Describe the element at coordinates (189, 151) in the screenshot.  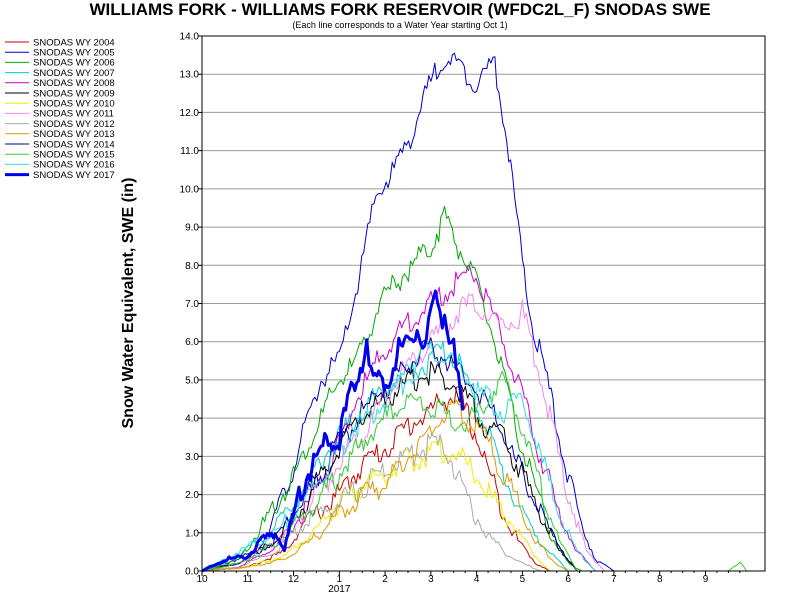
I see `y-tick-label: 11.0` at that location.